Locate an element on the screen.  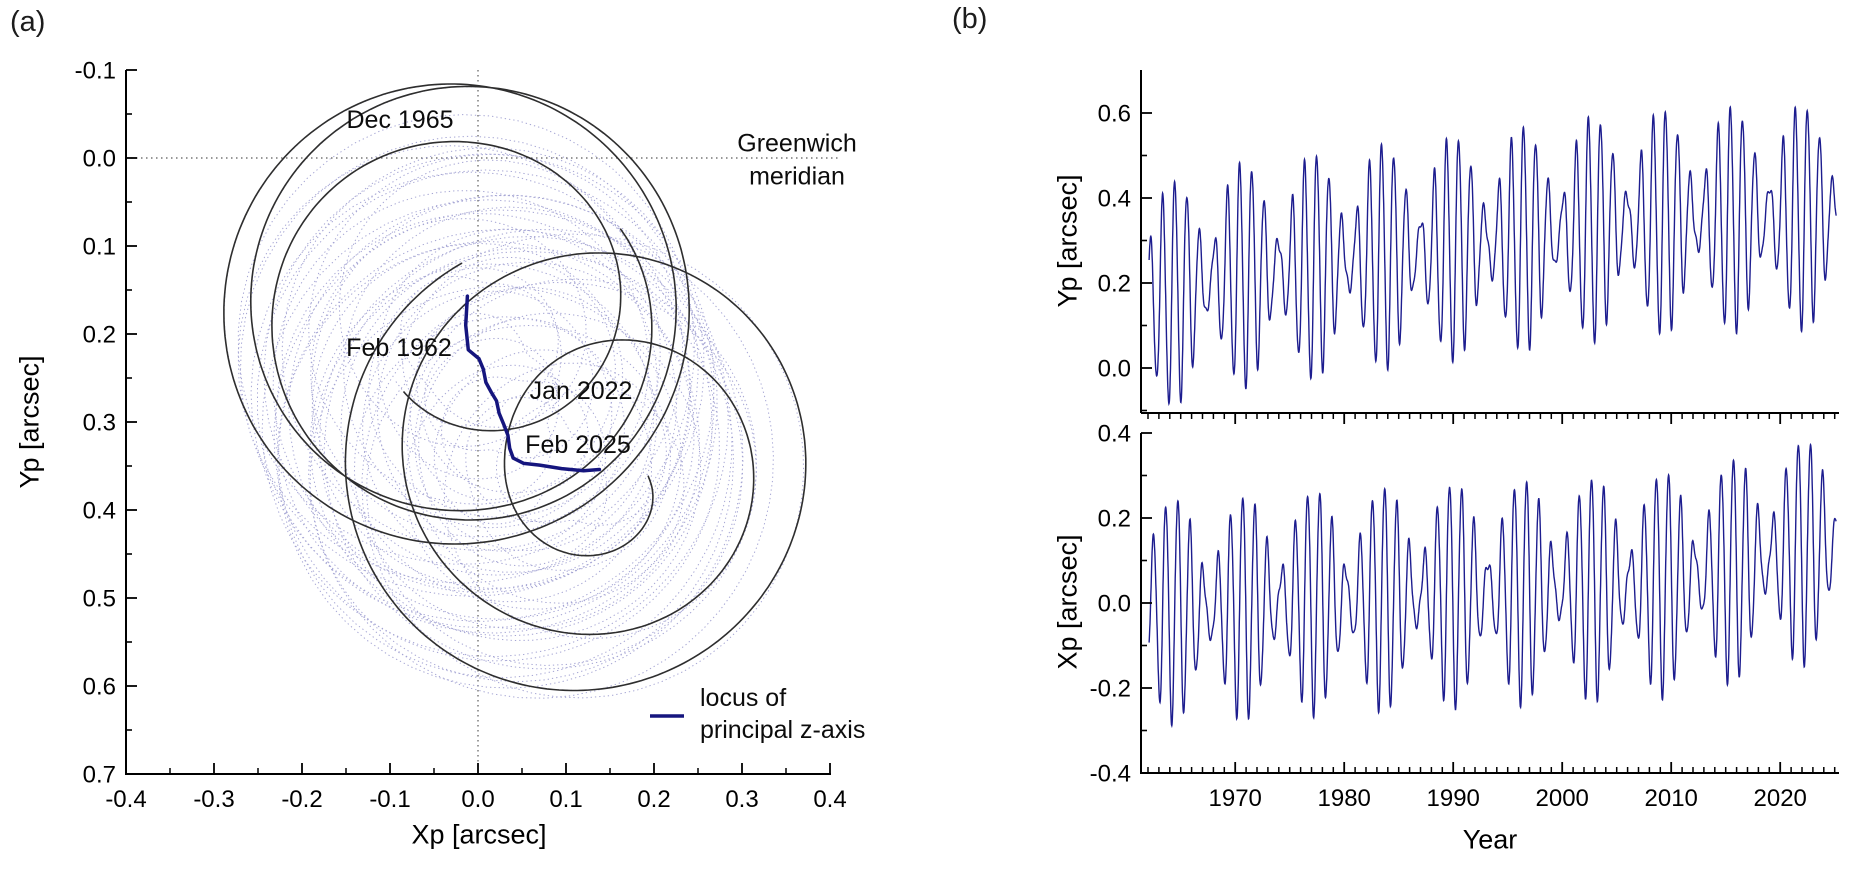
panel-b-bottom-y-axis-title: Xp [arcsec] is located at coordinates (1067, 602).